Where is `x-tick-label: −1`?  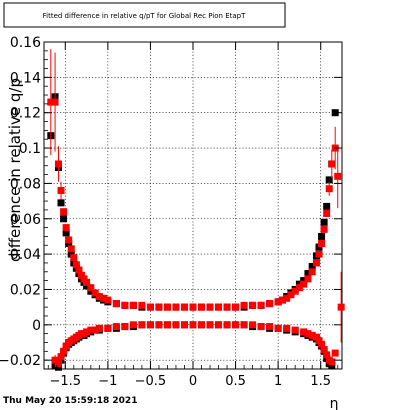 x-tick-label: −1 is located at coordinates (107, 381).